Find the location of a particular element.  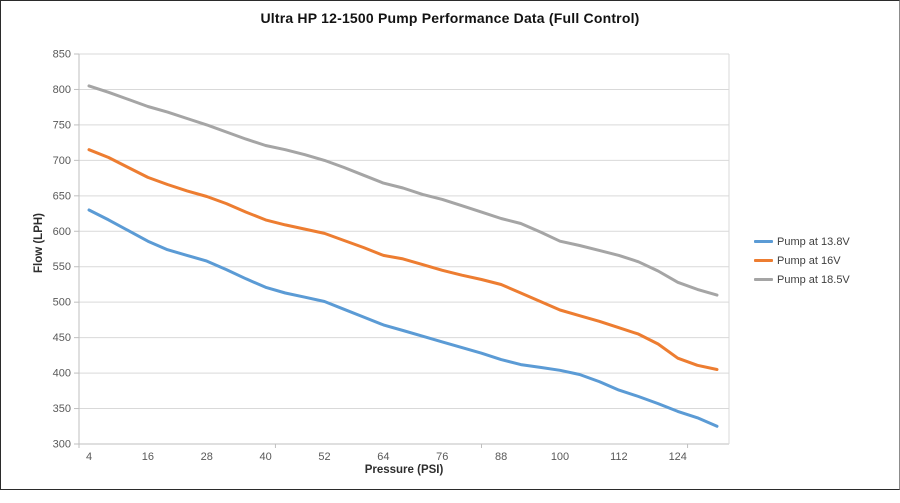

legend-label: Pump at 16V is located at coordinates (809, 260).